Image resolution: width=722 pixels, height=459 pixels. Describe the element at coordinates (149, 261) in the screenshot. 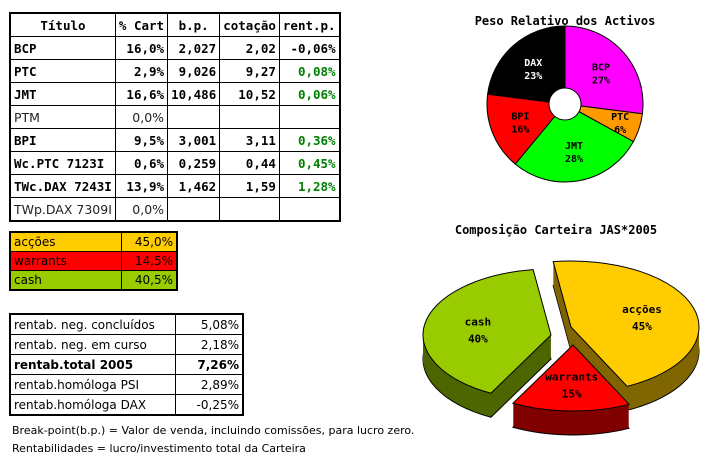

I see `allocation-value: 14,5%` at that location.